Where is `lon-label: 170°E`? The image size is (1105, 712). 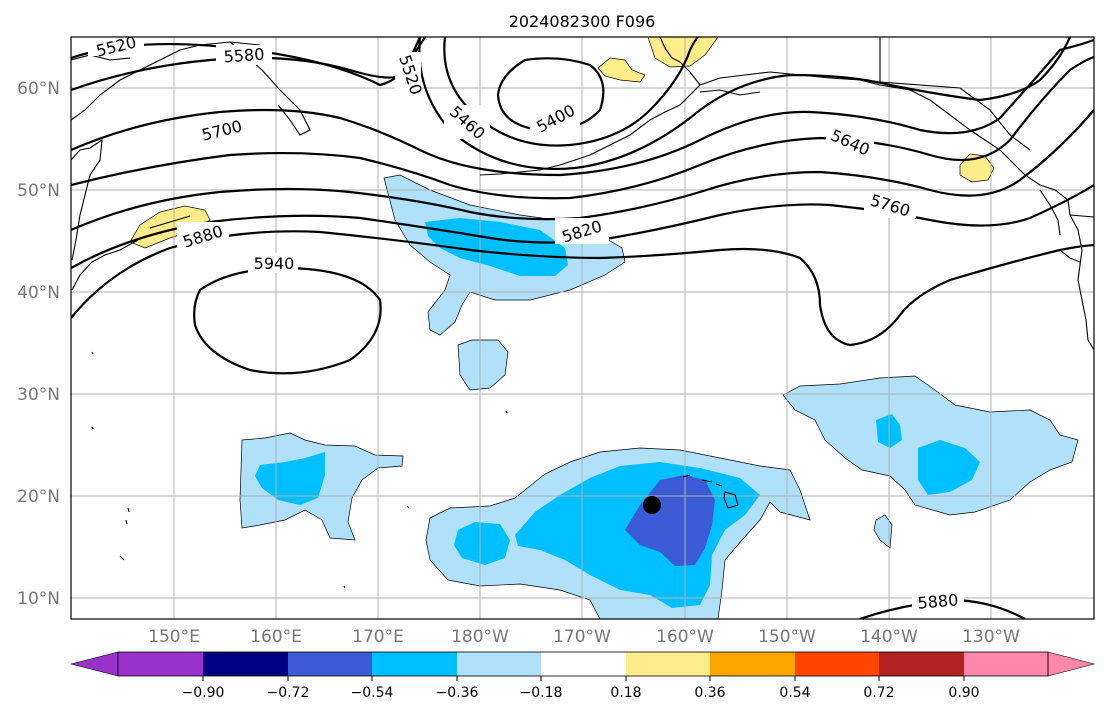
lon-label: 170°E is located at coordinates (378, 637).